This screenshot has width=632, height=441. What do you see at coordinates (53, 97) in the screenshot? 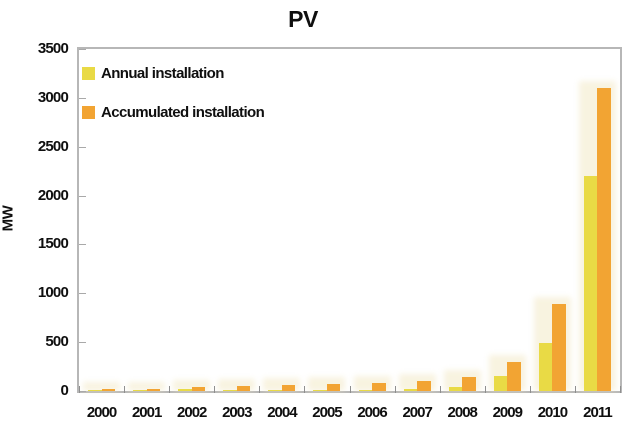
I see `y-tick-label-3000: 3000` at bounding box center [53, 97].